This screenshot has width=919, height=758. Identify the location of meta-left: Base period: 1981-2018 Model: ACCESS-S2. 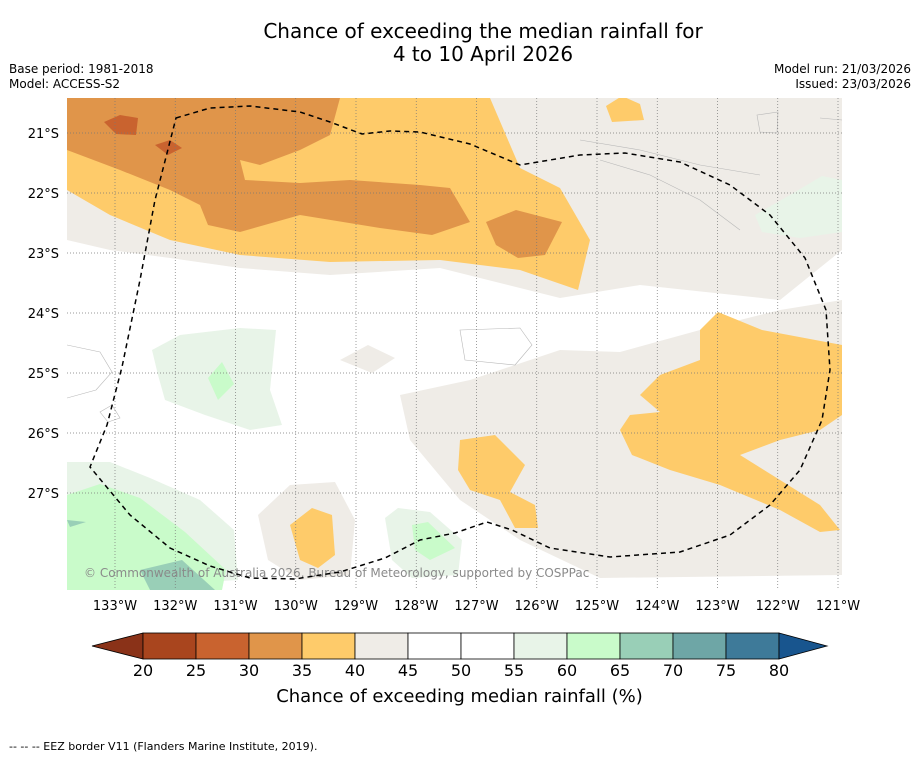
(81, 77).